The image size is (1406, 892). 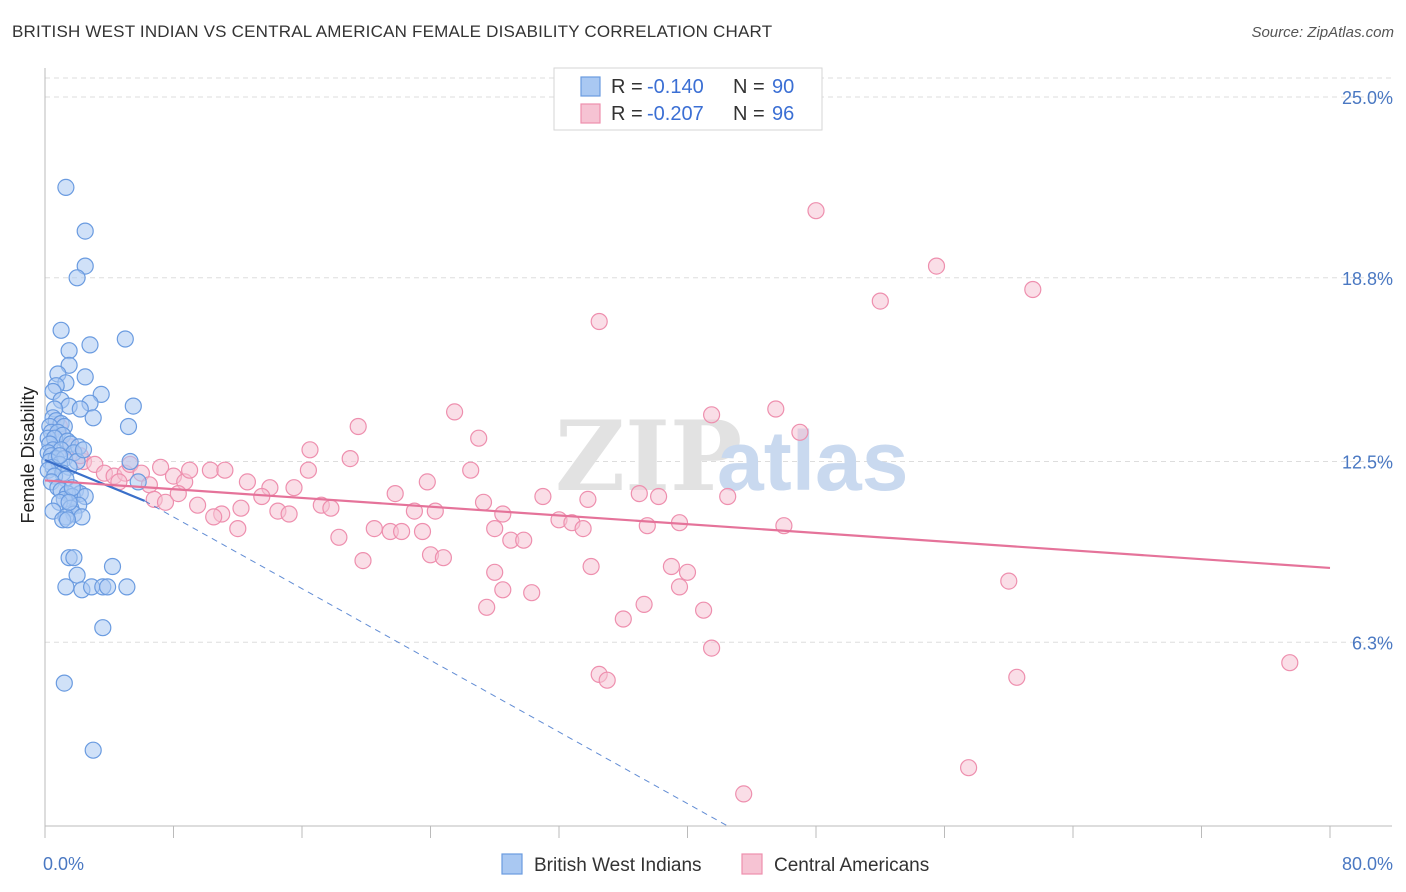 What do you see at coordinates (512, 864) in the screenshot?
I see `legend-swatch-british-west-indians` at bounding box center [512, 864].